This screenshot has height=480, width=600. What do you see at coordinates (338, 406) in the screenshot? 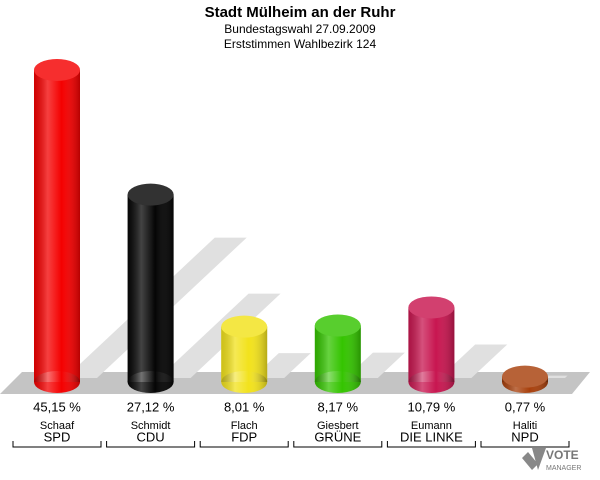
I see `value-label: 8,17 %` at bounding box center [338, 406].